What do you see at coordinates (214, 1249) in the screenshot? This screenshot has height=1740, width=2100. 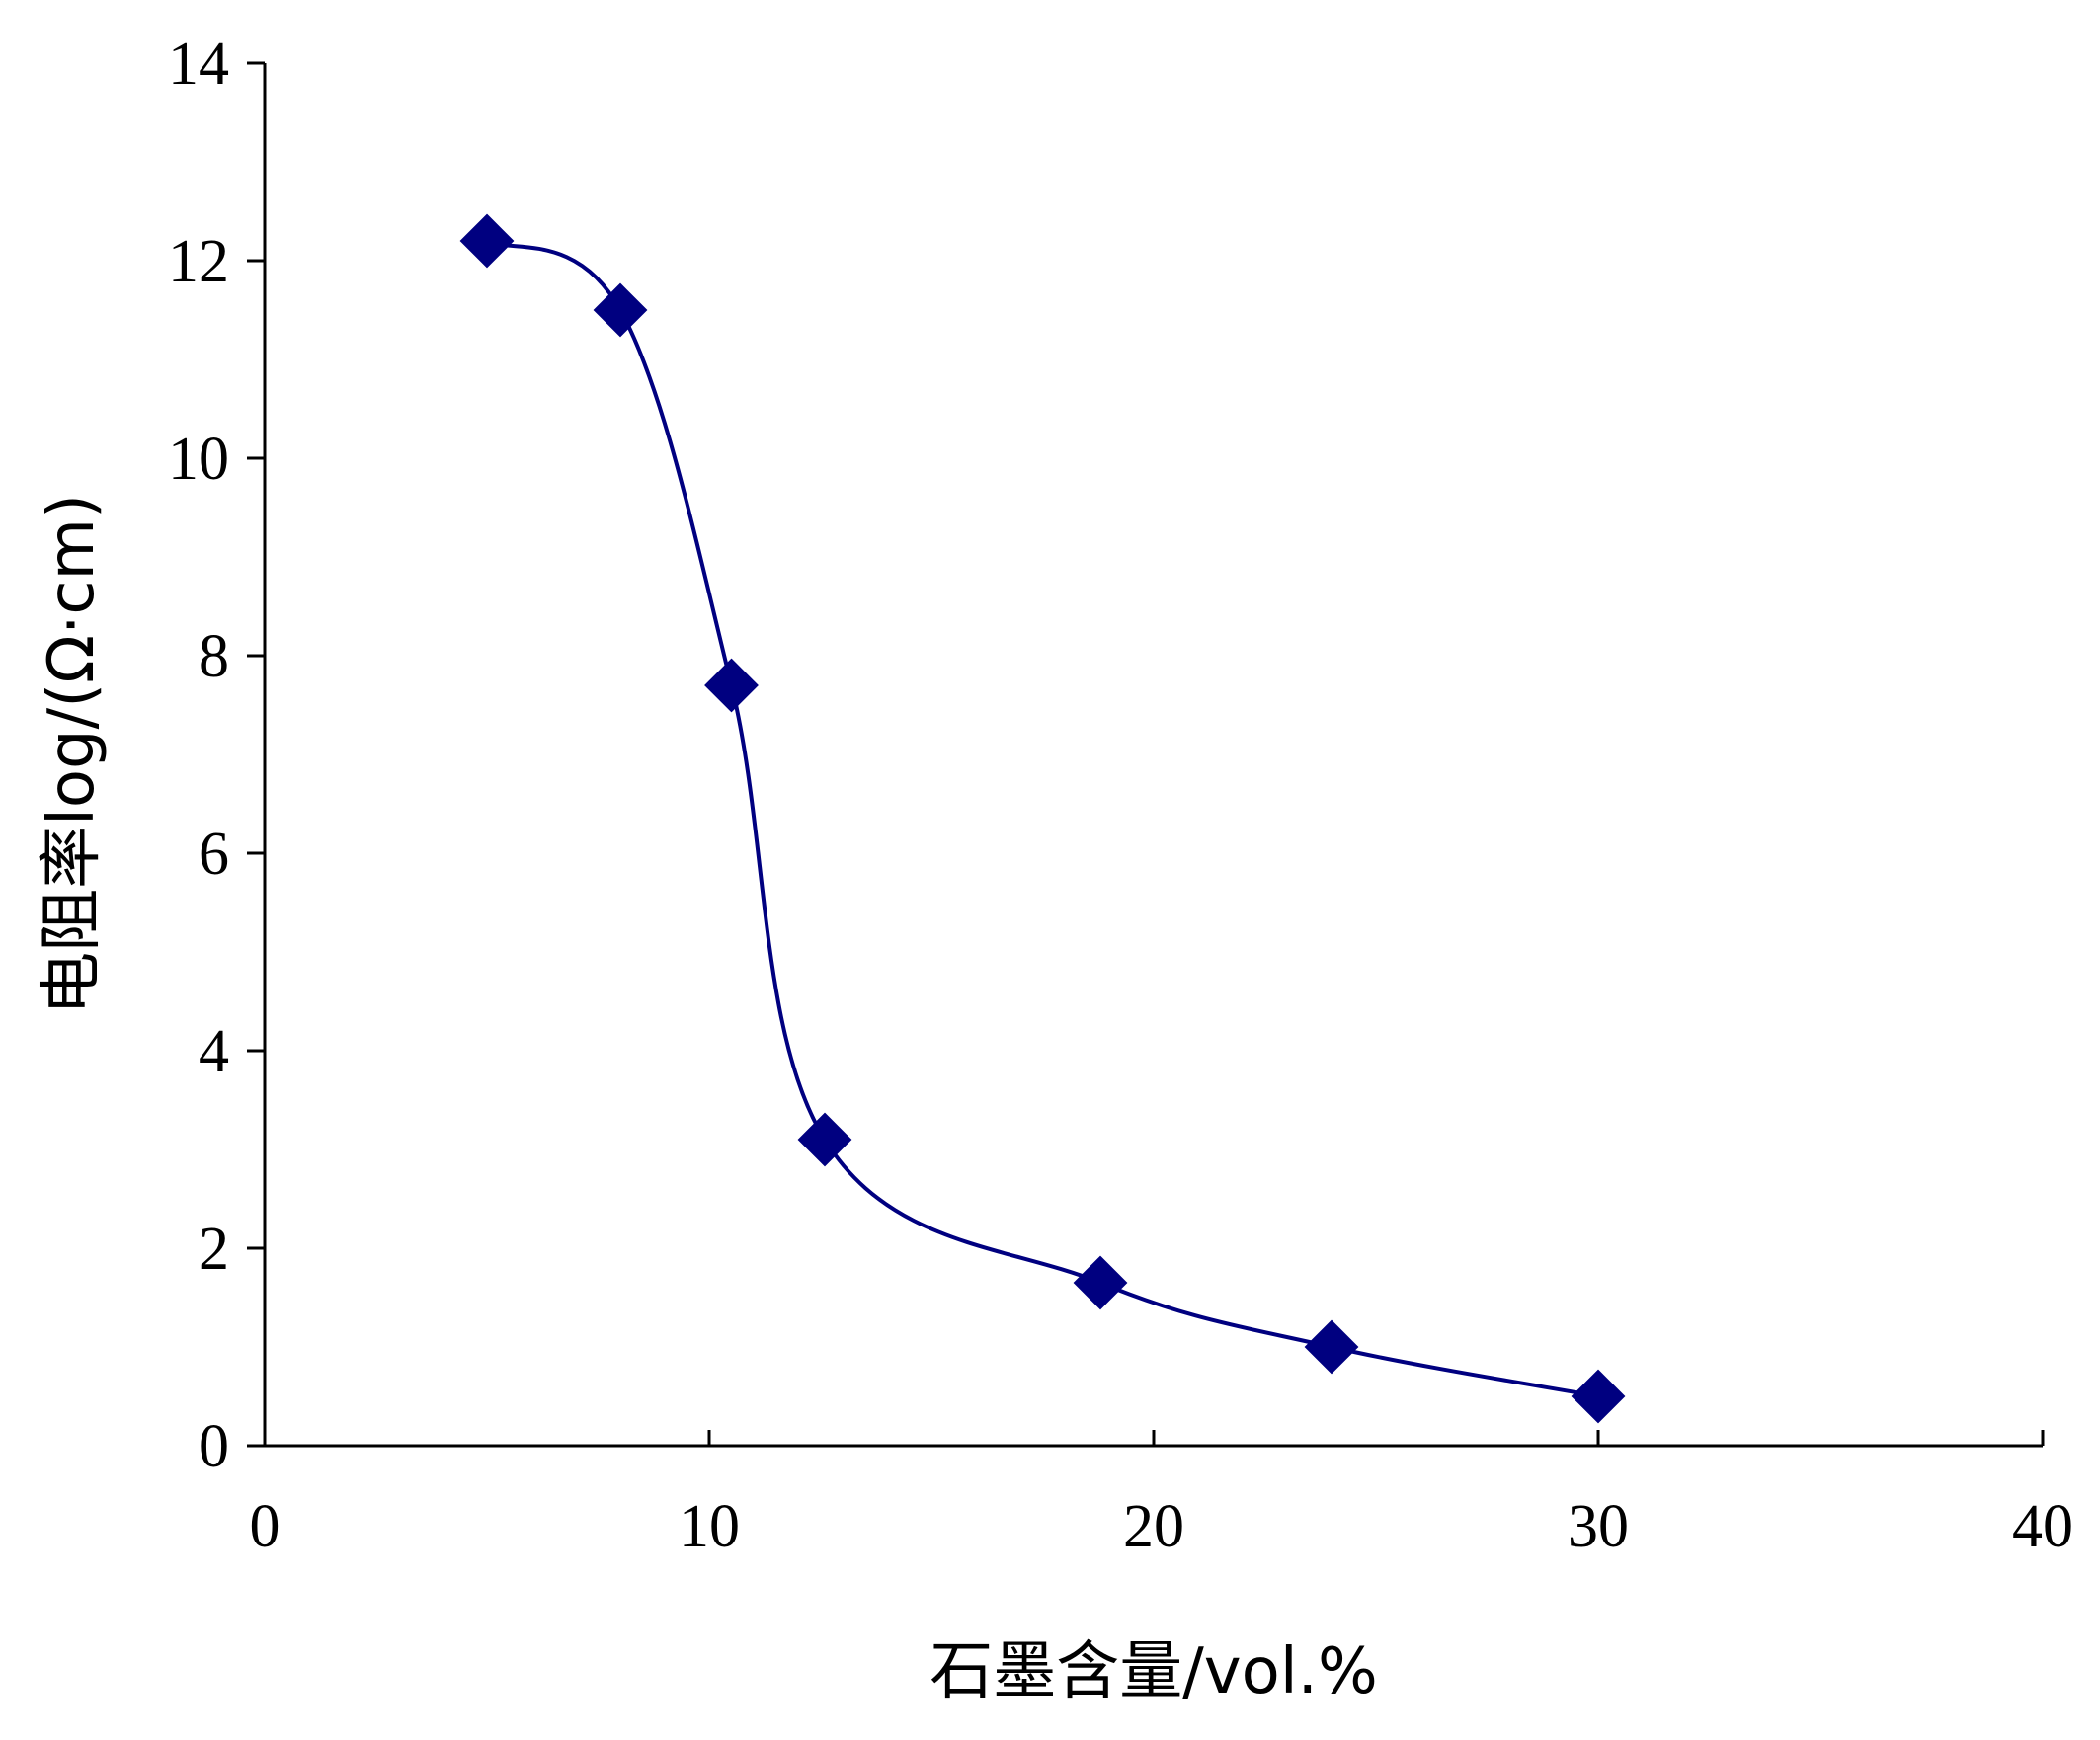 I see `y-tick-label: 2` at bounding box center [214, 1249].